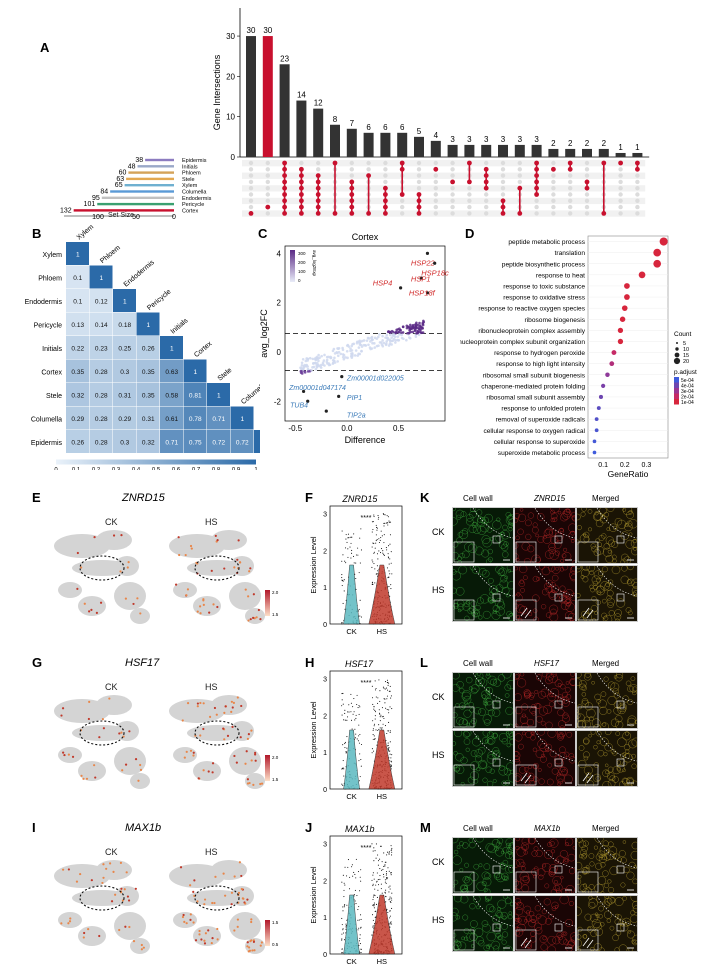  Describe the element at coordinates (317, 388) in the screenshot. I see `scatter-down-gene-label: Zm00001d047174` at that location.